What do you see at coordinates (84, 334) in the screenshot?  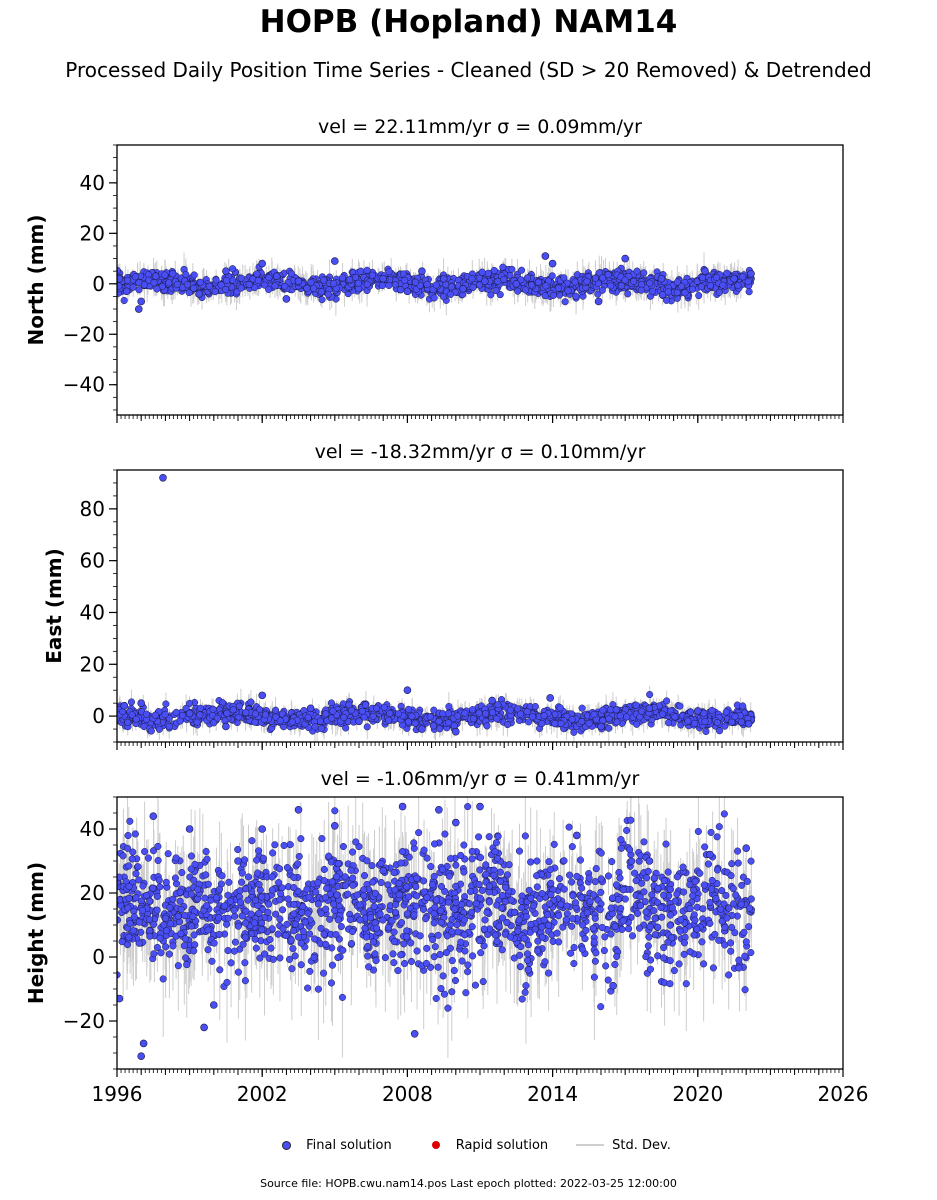 I see `y-tick-label: −20` at bounding box center [84, 334].